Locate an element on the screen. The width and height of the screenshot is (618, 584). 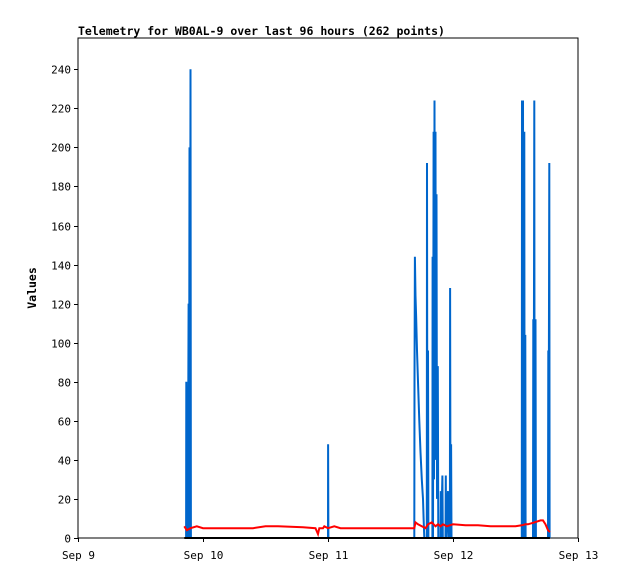
x-tick-label: Sep 13 is located at coordinates (579, 555).